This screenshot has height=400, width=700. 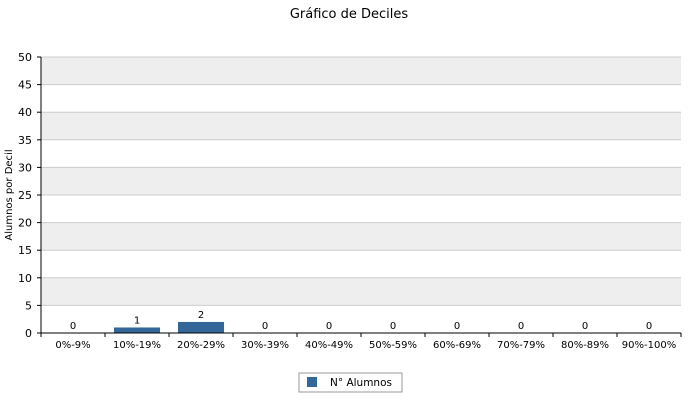 What do you see at coordinates (25, 140) in the screenshot?
I see `y-tick-label: 35` at bounding box center [25, 140].